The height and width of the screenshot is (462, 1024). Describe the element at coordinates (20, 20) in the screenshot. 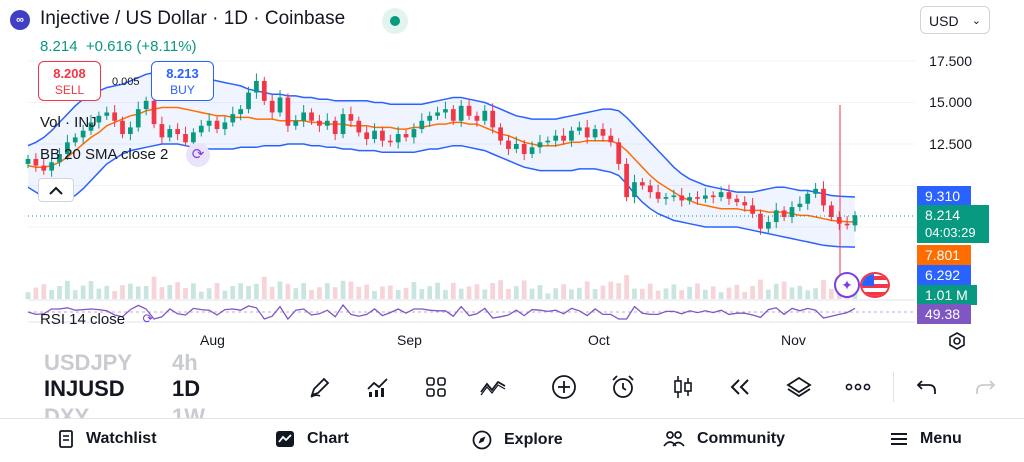

I see `injective-logo-icon: ∞` at that location.